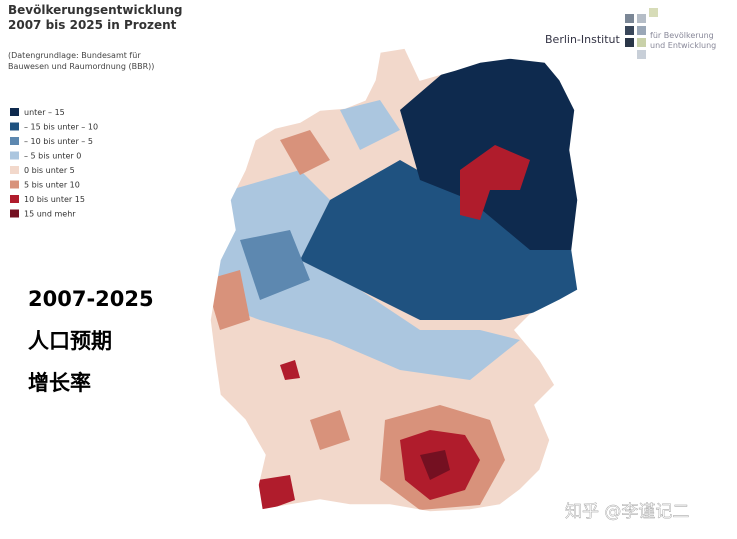 This screenshot has height=539, width=737. What do you see at coordinates (61, 127) in the screenshot?
I see `legend-label: – 15 bis unter – 10` at bounding box center [61, 127].